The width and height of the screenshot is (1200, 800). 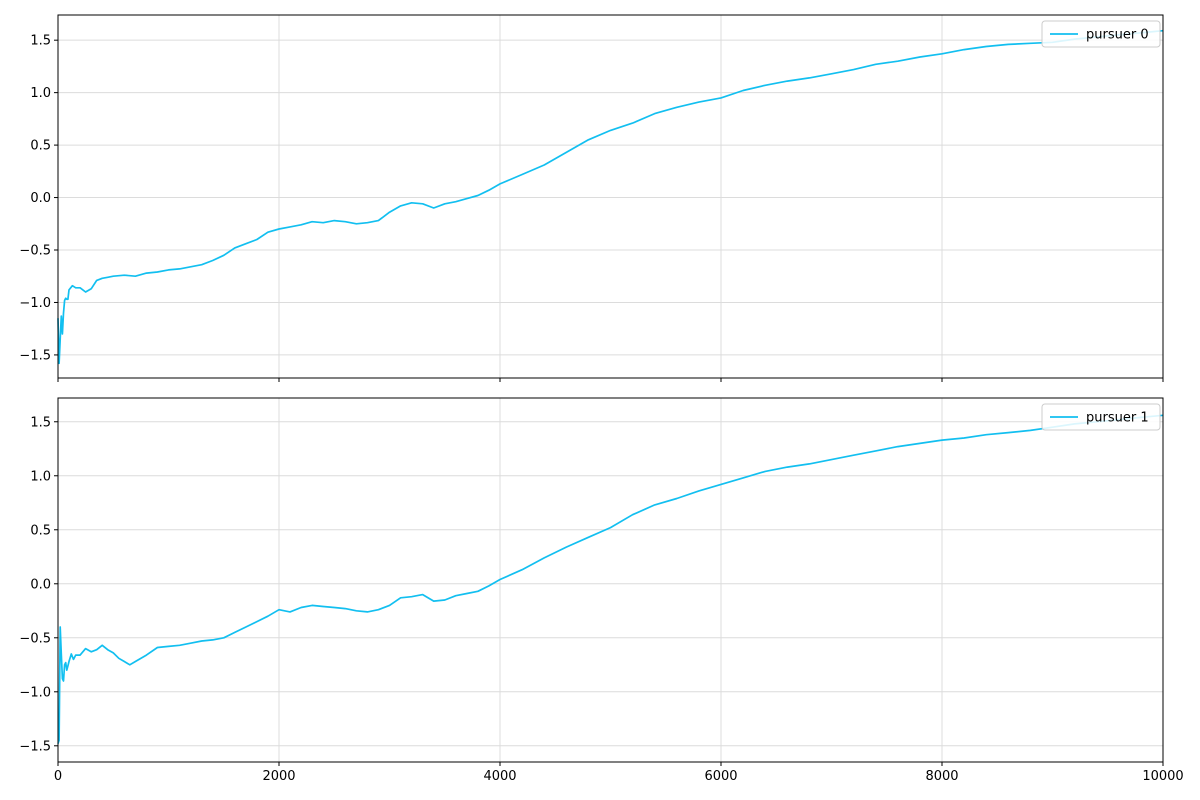 I want to click on x-tick-label: 0, so click(x=58, y=776).